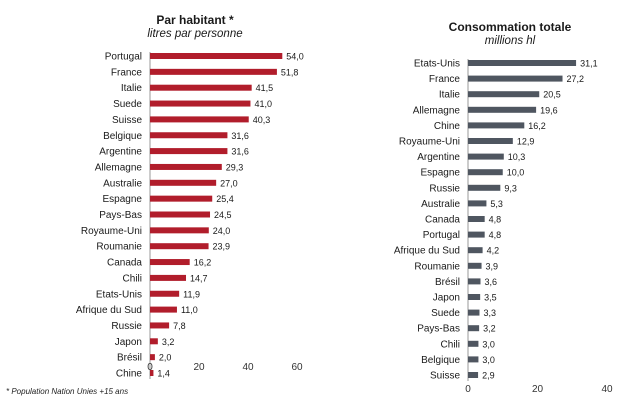  I want to click on left-category-label: Belgique, so click(122, 136).